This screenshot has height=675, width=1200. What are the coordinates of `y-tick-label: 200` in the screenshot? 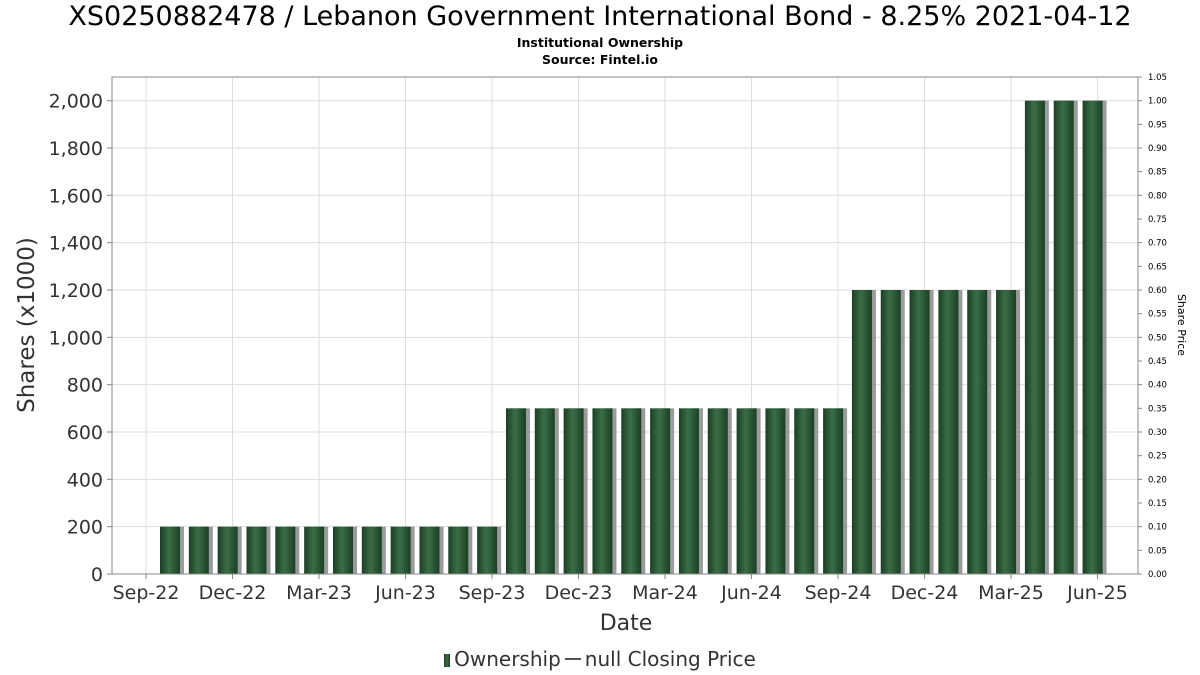 It's located at (85, 528).